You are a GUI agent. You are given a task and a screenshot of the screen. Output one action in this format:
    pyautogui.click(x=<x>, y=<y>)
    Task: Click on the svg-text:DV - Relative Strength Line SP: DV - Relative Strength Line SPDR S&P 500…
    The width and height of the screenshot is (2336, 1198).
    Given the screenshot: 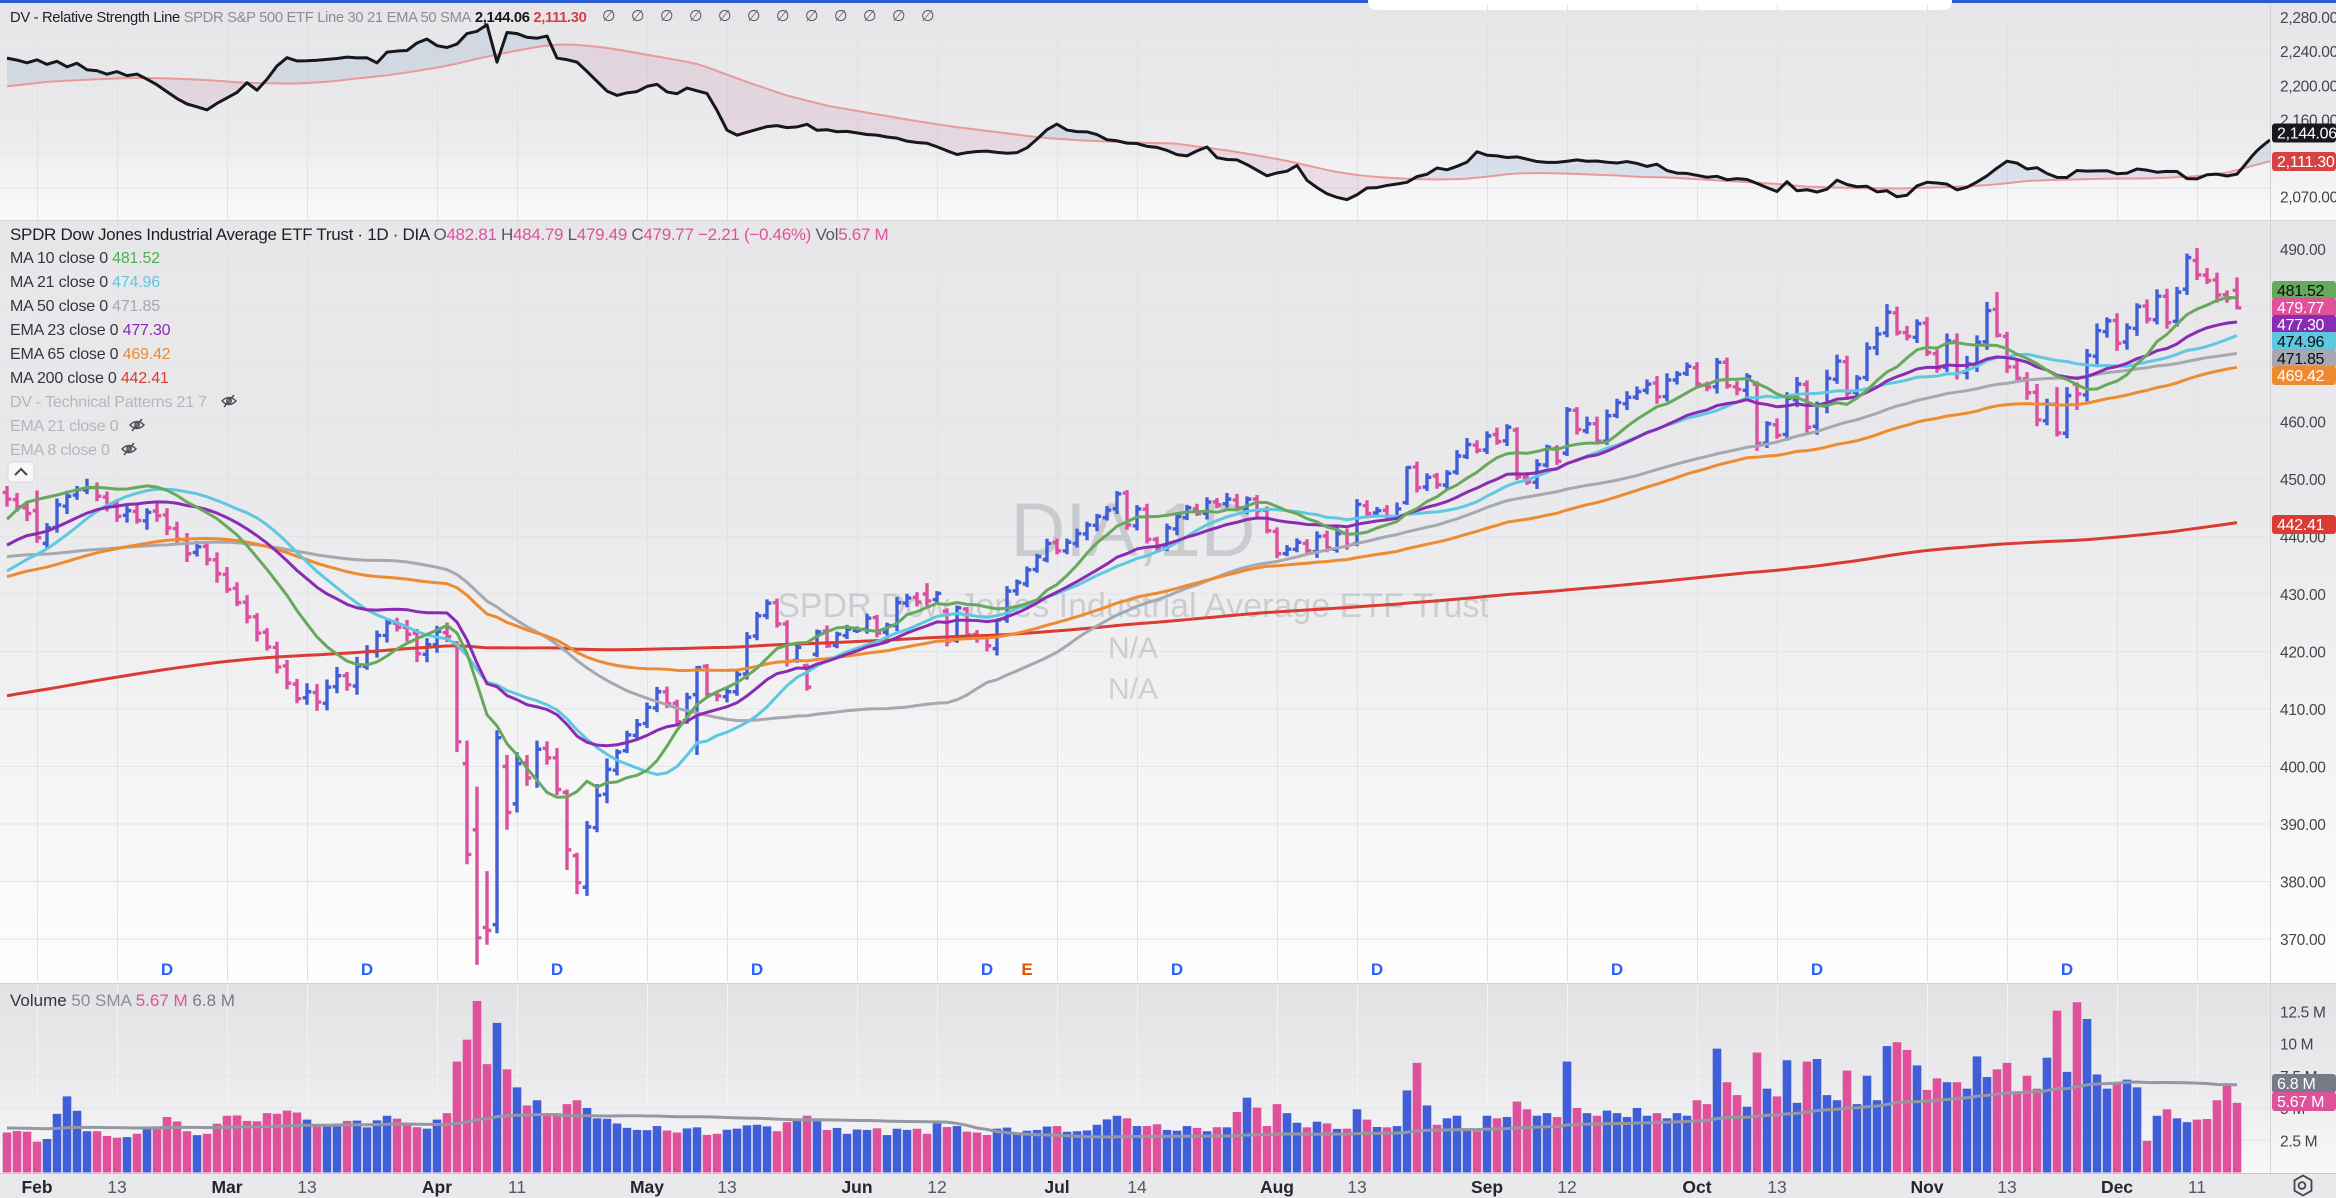 What is the action you would take?
    pyautogui.click(x=298, y=18)
    